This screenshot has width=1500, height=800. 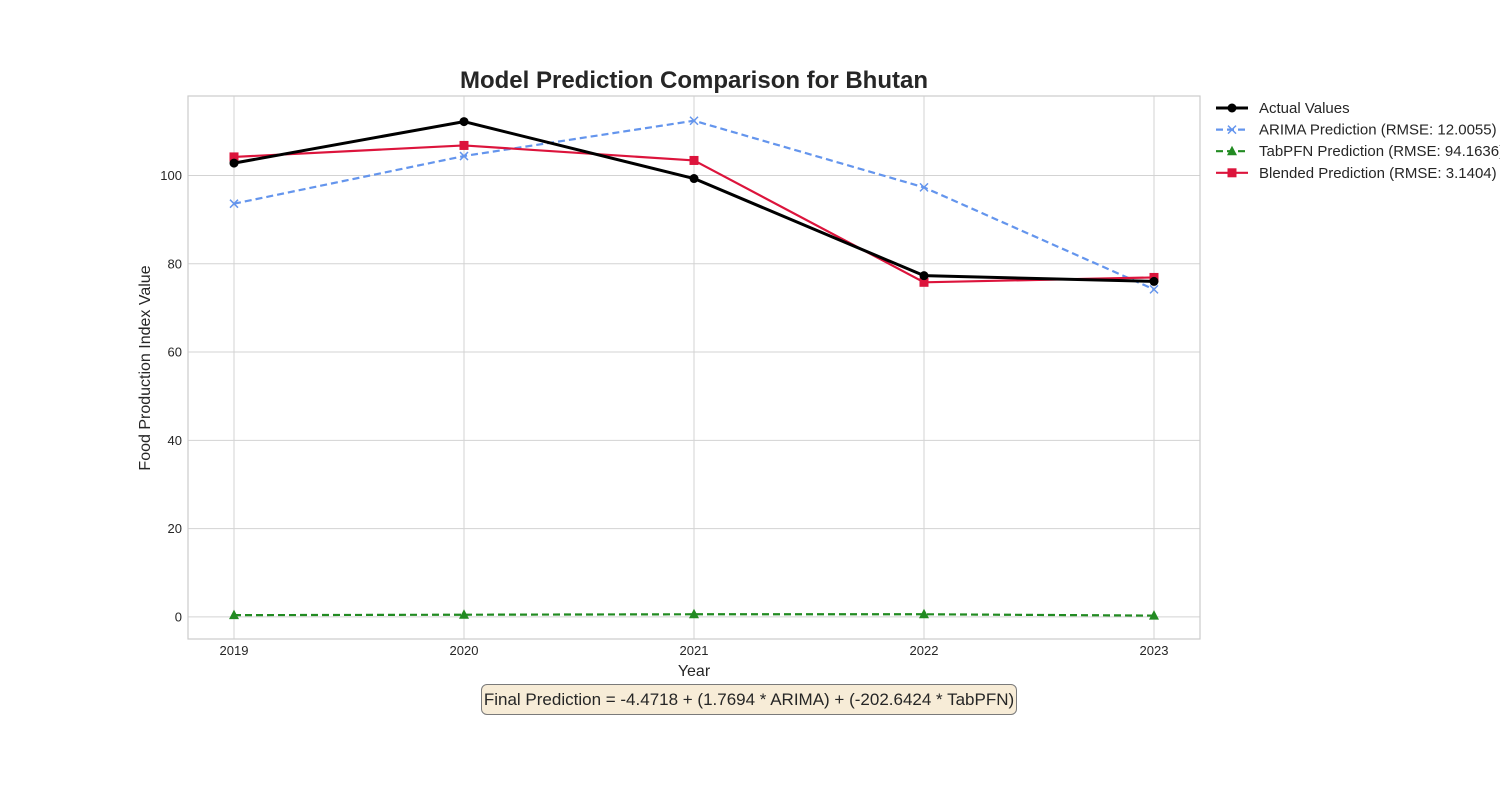 What do you see at coordinates (145, 367) in the screenshot?
I see `y-axis-label: Food Production Index Value` at bounding box center [145, 367].